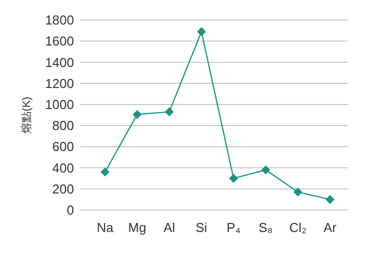 This screenshot has width=380, height=260. I want to click on y-tick-label: 1200, so click(59, 83).